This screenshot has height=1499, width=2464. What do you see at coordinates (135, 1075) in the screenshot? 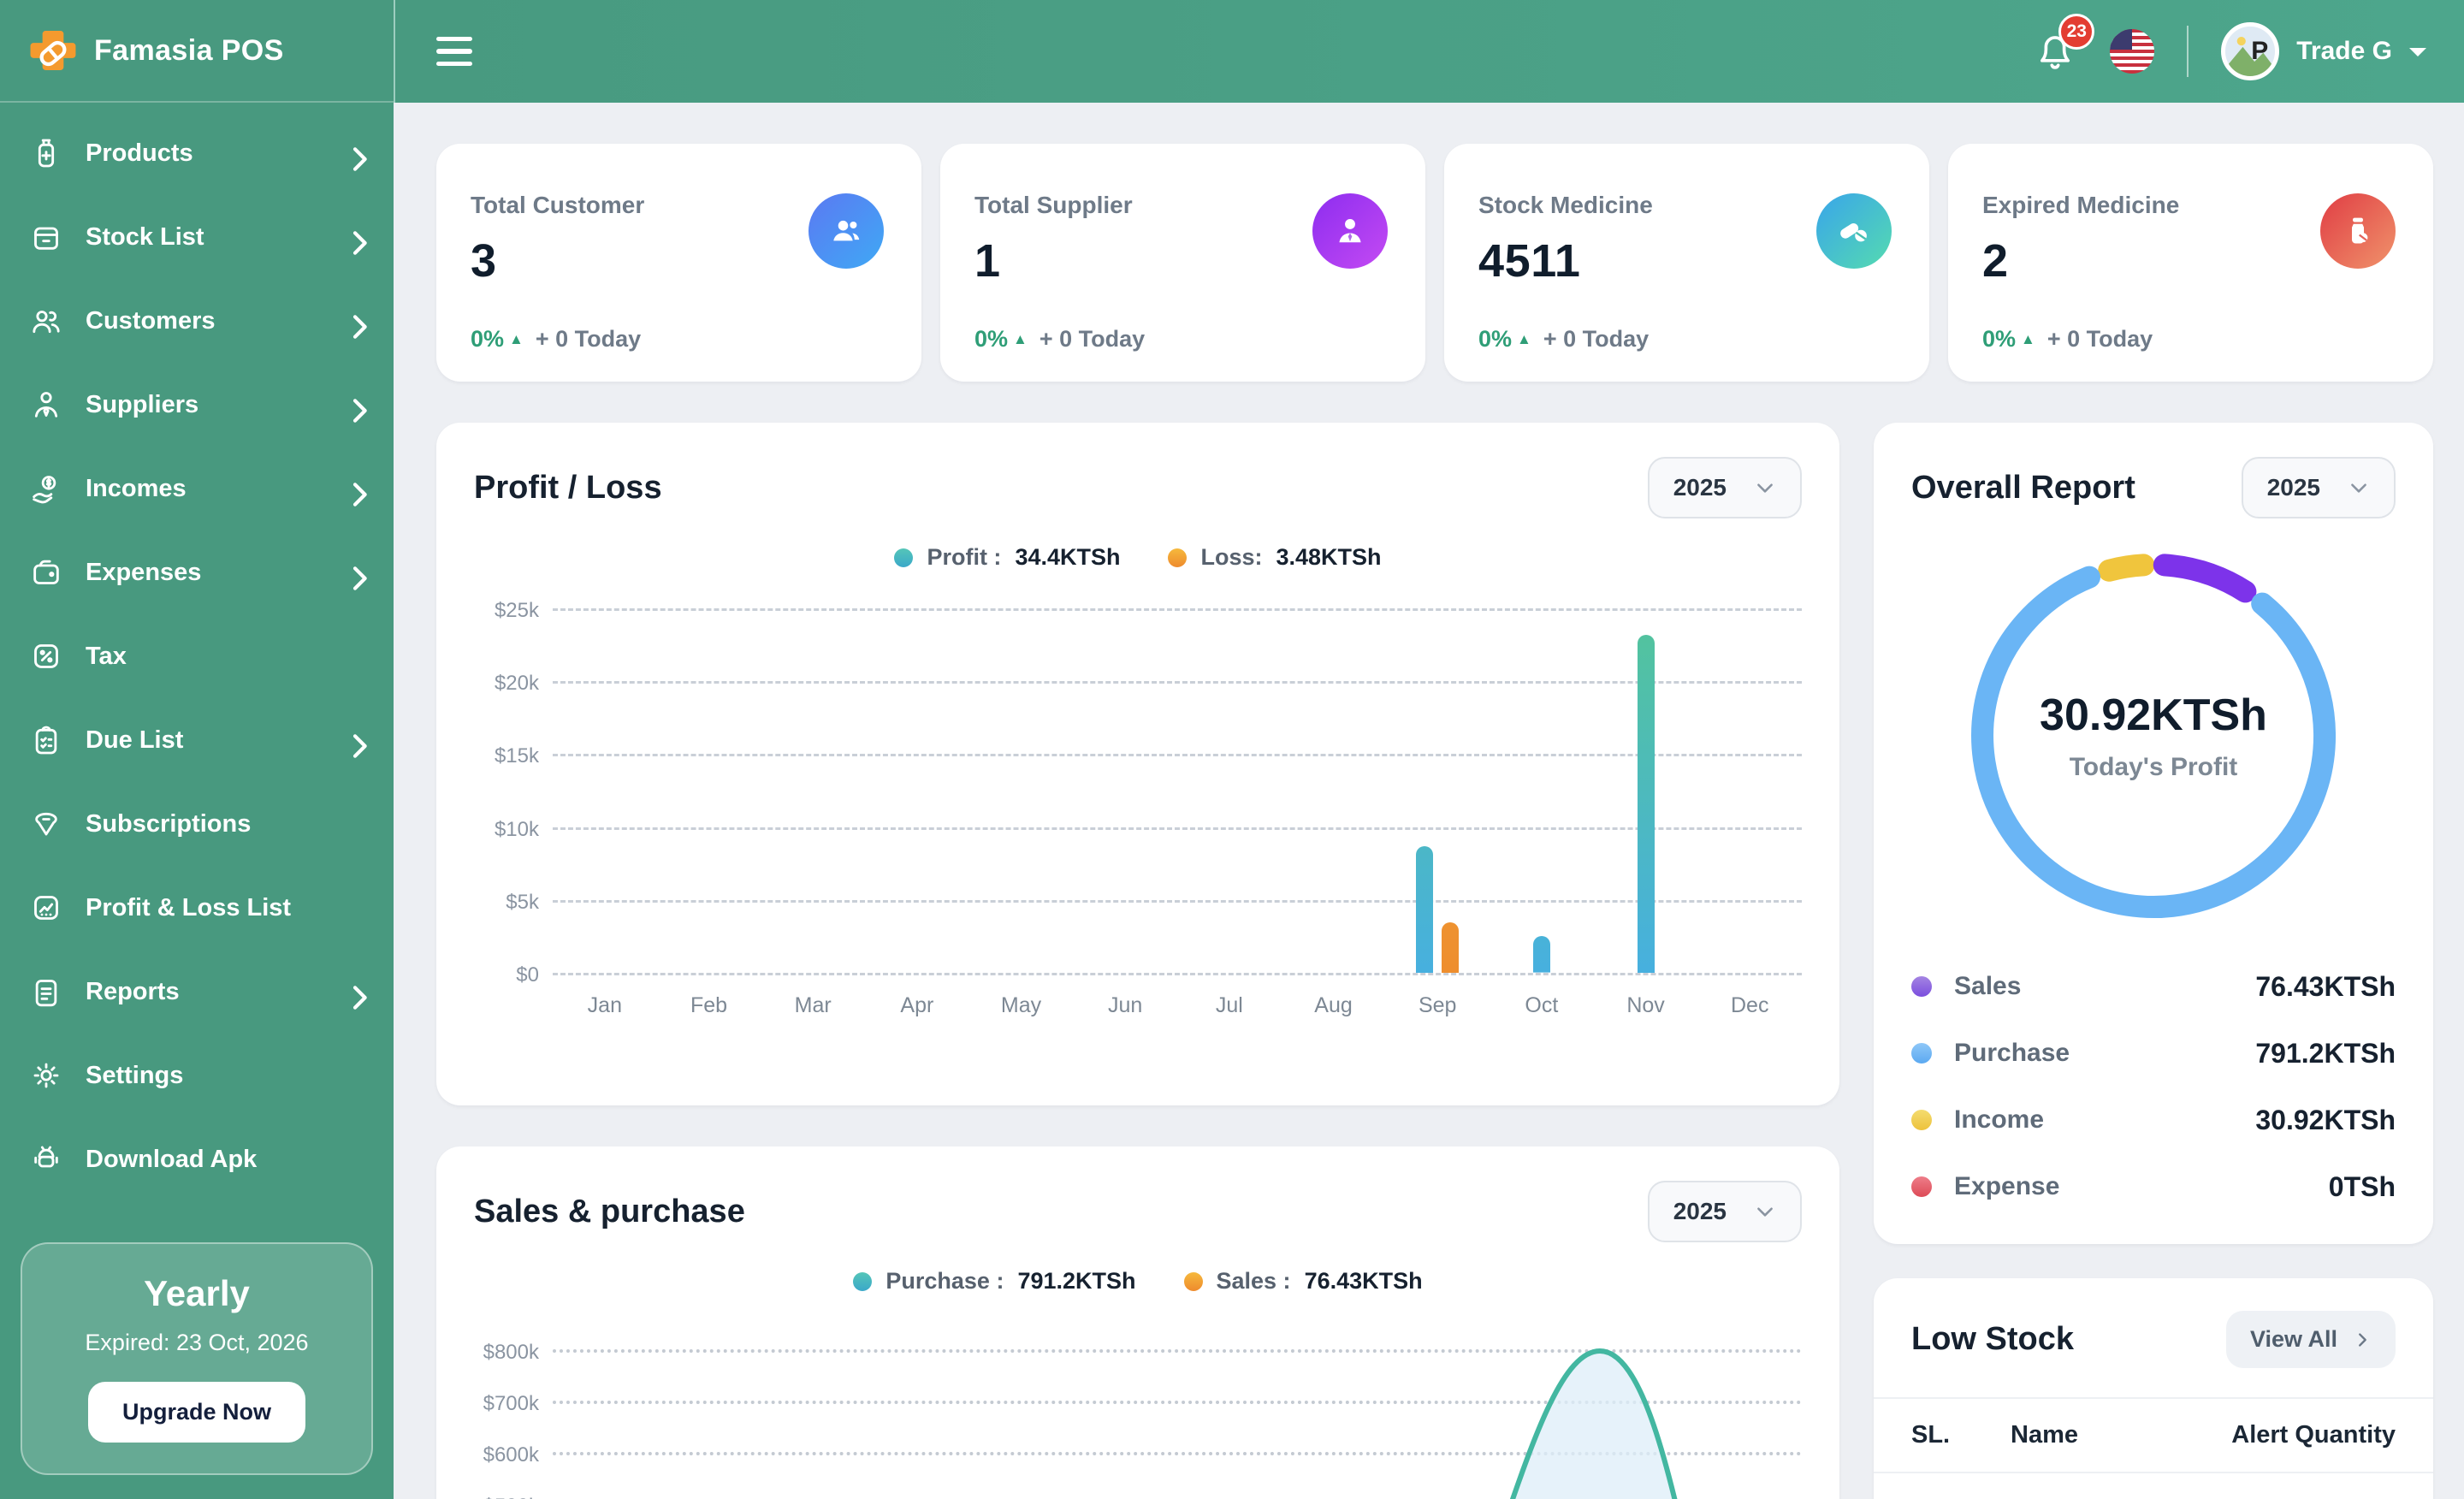
I see `sidebar-item-label: Settings` at bounding box center [135, 1075].